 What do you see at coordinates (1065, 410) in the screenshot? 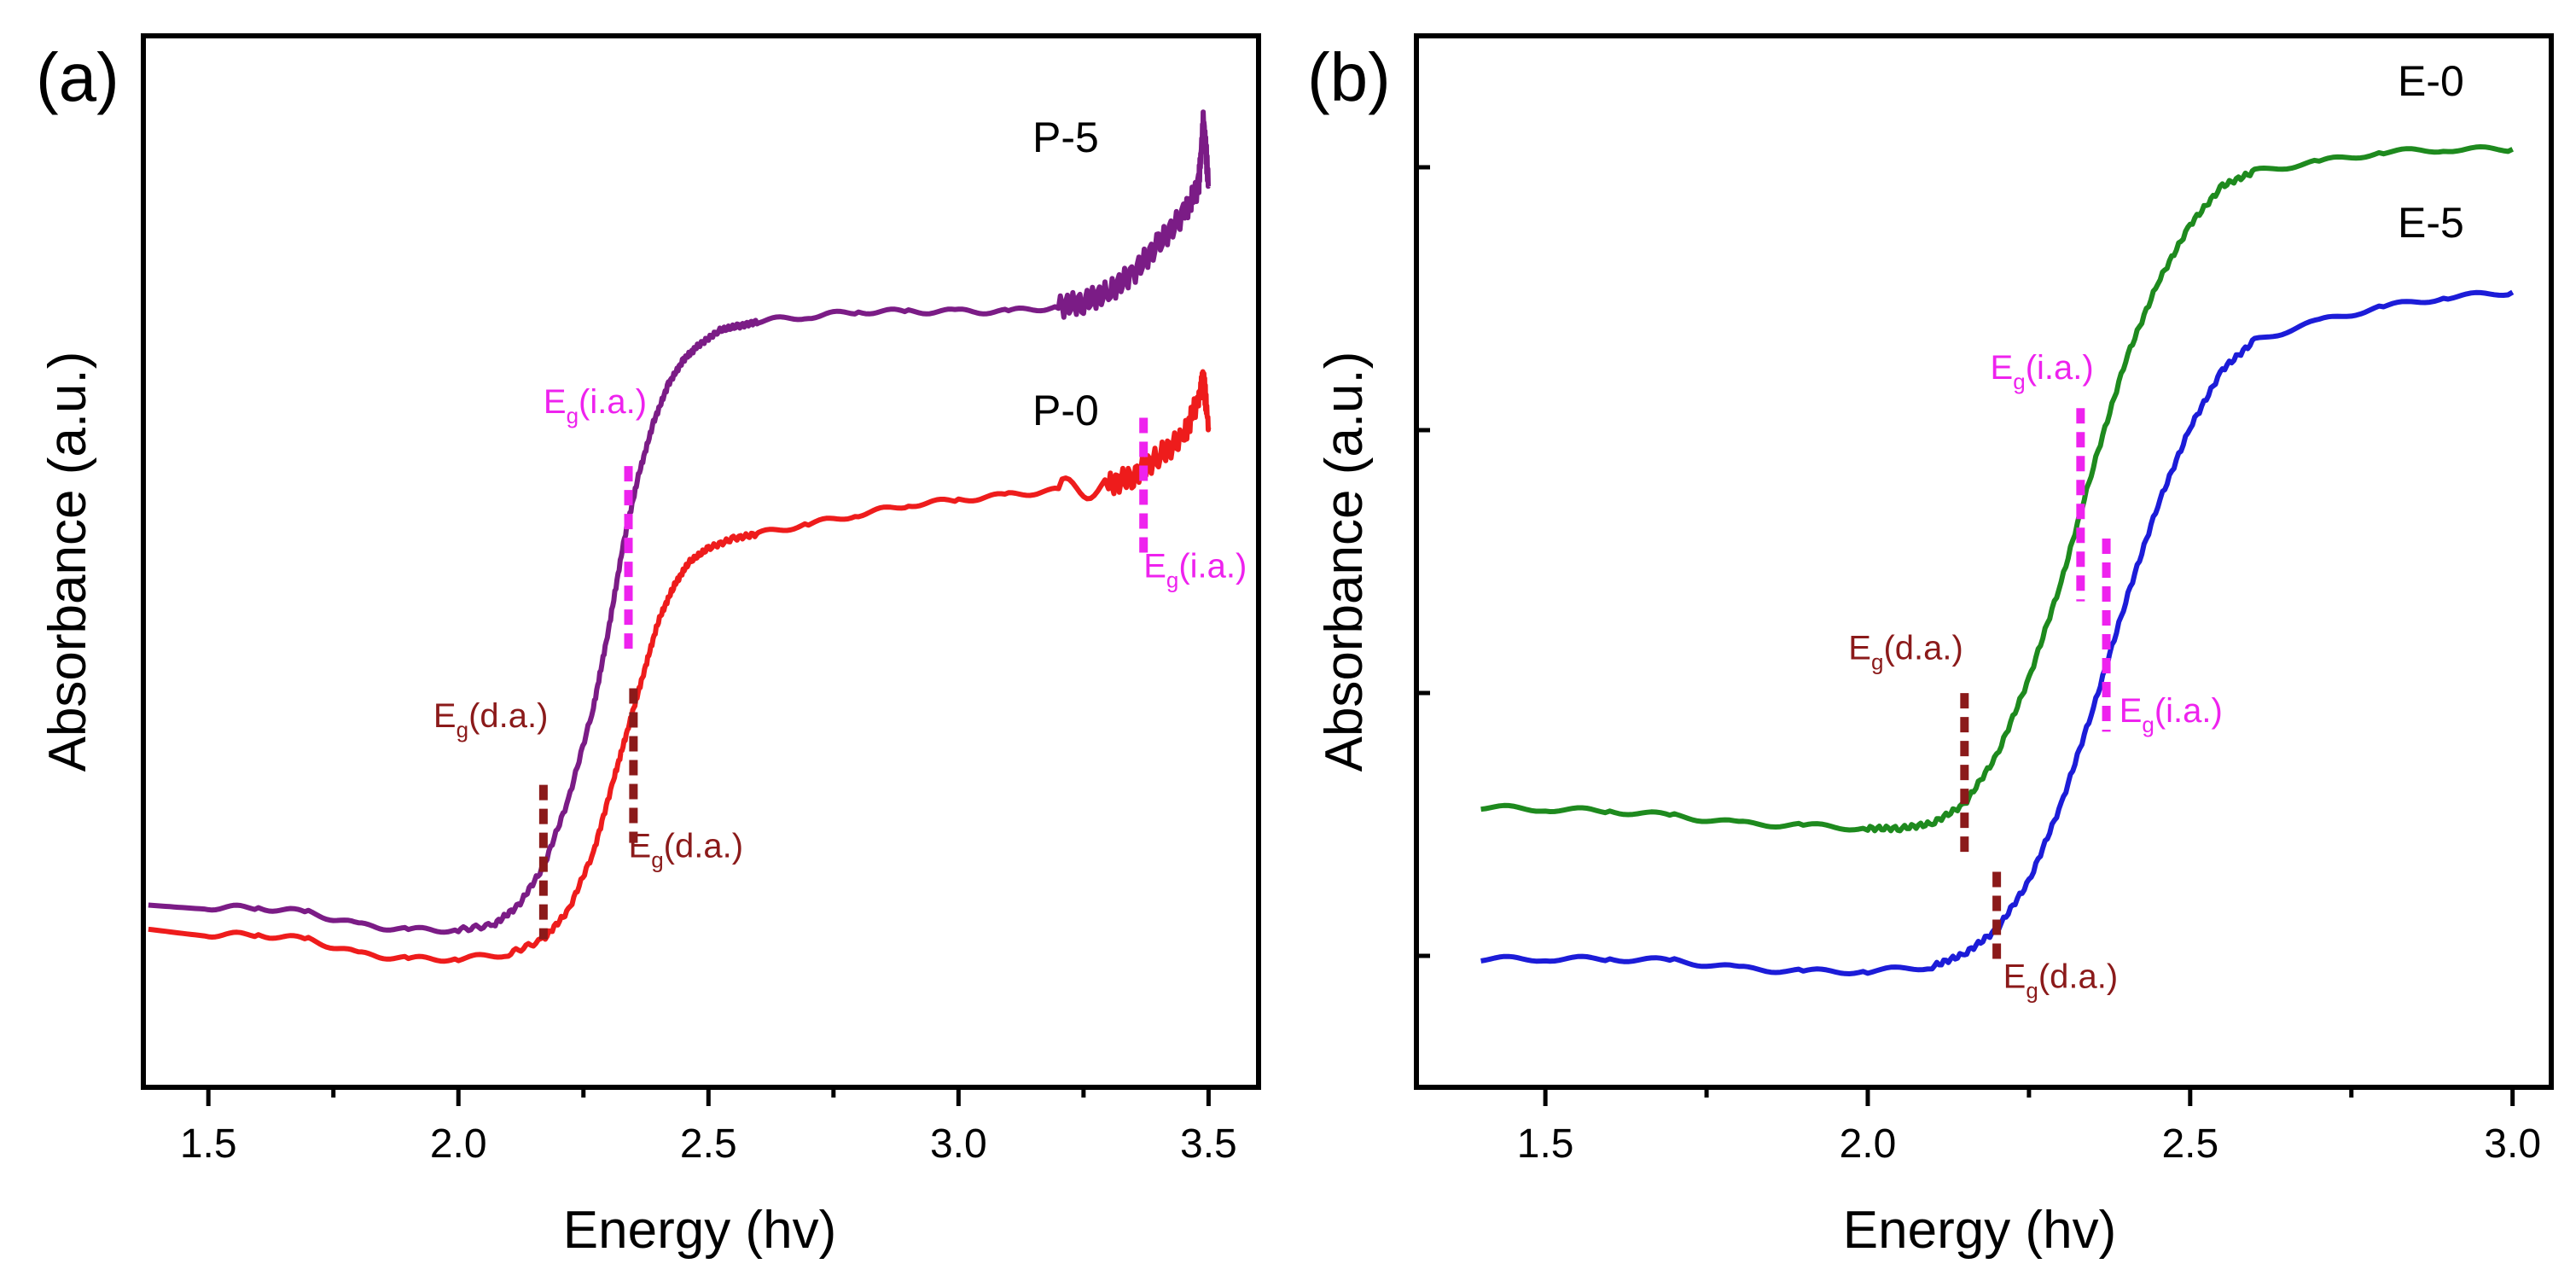
I see `series-label-P-0: P-0` at bounding box center [1065, 410].